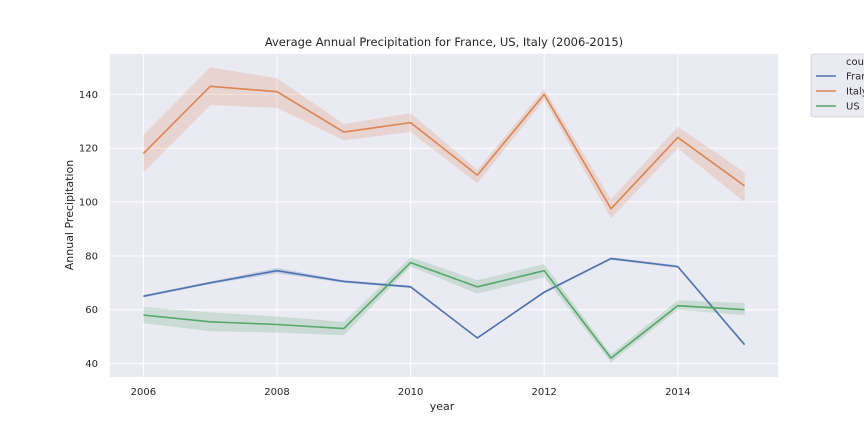  What do you see at coordinates (855, 77) in the screenshot?
I see `legend-label-fran: Fran` at bounding box center [855, 77].